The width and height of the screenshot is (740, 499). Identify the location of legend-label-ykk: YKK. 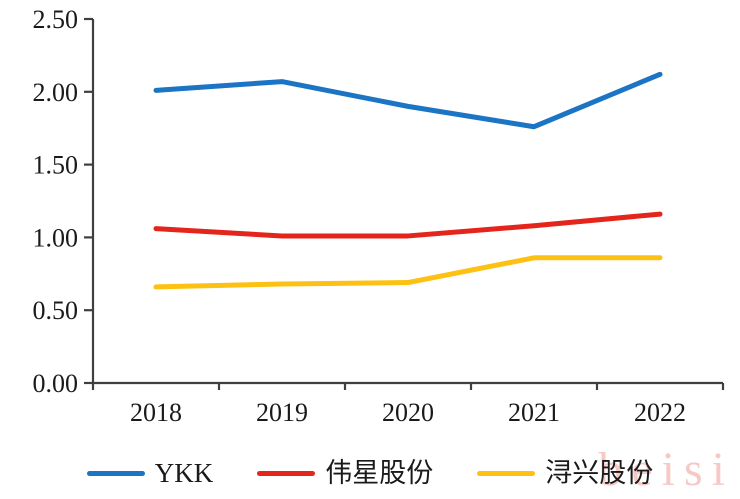
(184, 473).